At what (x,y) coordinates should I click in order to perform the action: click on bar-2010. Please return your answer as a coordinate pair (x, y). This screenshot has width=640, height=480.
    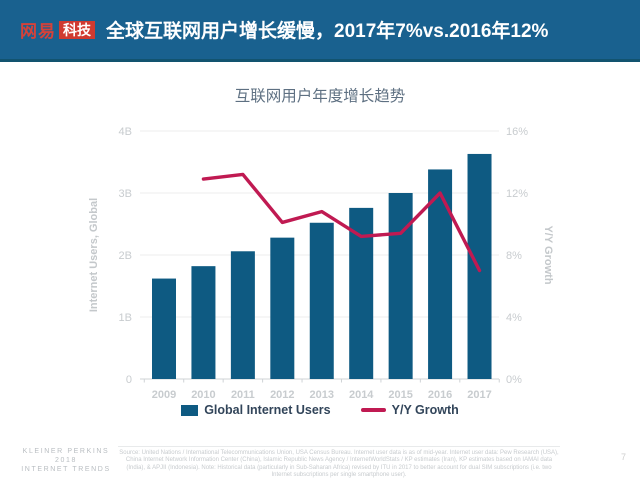
    Looking at the image, I should click on (203, 322).